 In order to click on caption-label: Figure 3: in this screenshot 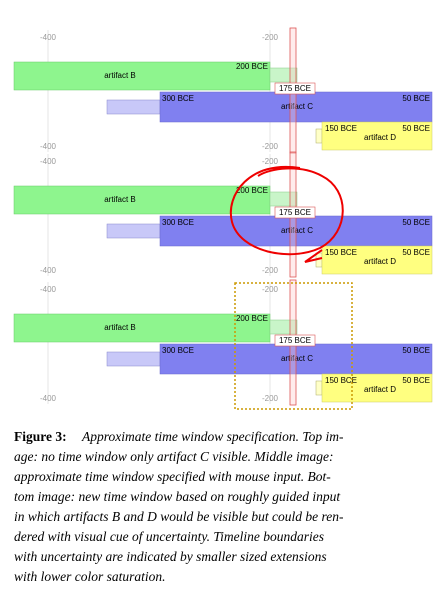, I will do `click(40, 436)`.